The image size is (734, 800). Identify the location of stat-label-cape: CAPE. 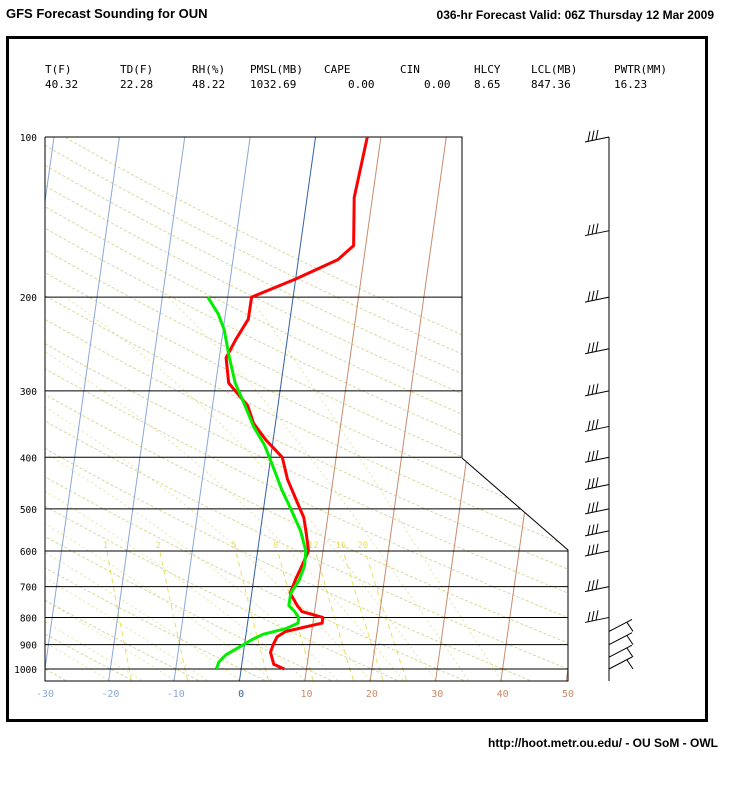
(337, 69).